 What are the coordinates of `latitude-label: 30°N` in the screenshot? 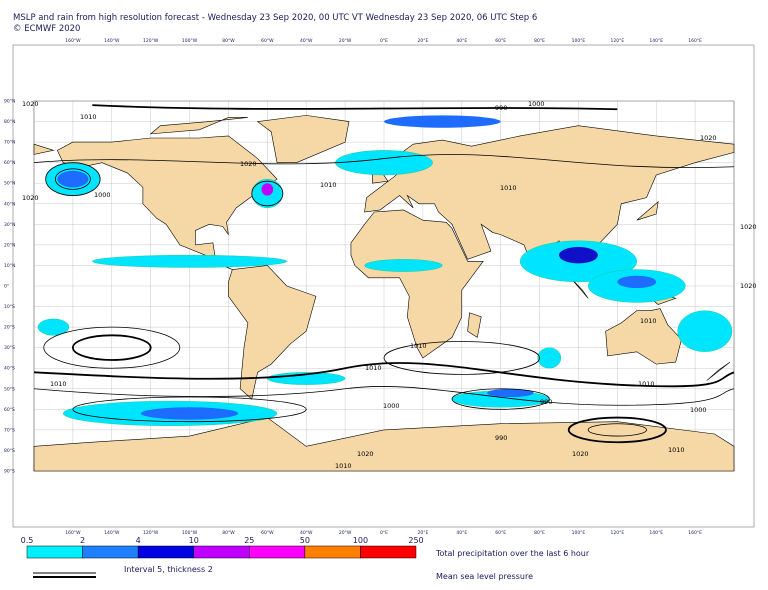 It's located at (9, 225).